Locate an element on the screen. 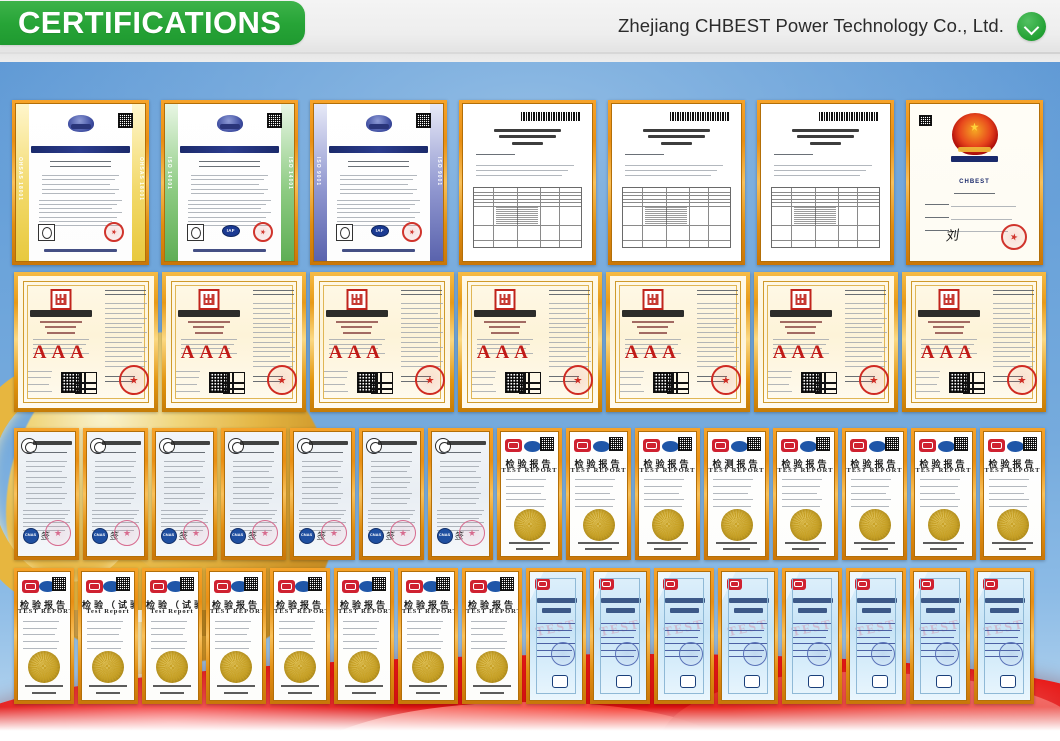 The height and width of the screenshot is (741, 1060). table-row-divider is located at coordinates (527, 203).